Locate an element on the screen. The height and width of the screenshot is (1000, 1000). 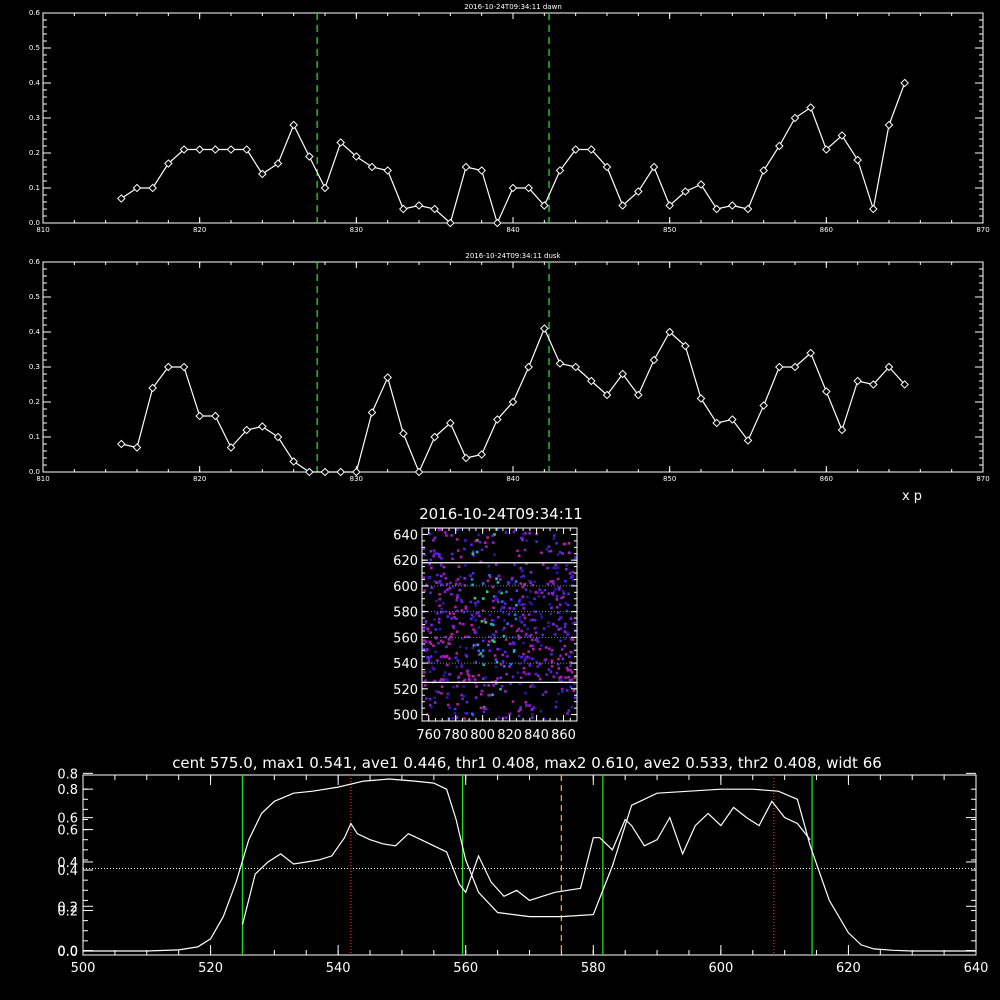
profile-ytick-label-alt: 0.6 is located at coordinates (67, 819).